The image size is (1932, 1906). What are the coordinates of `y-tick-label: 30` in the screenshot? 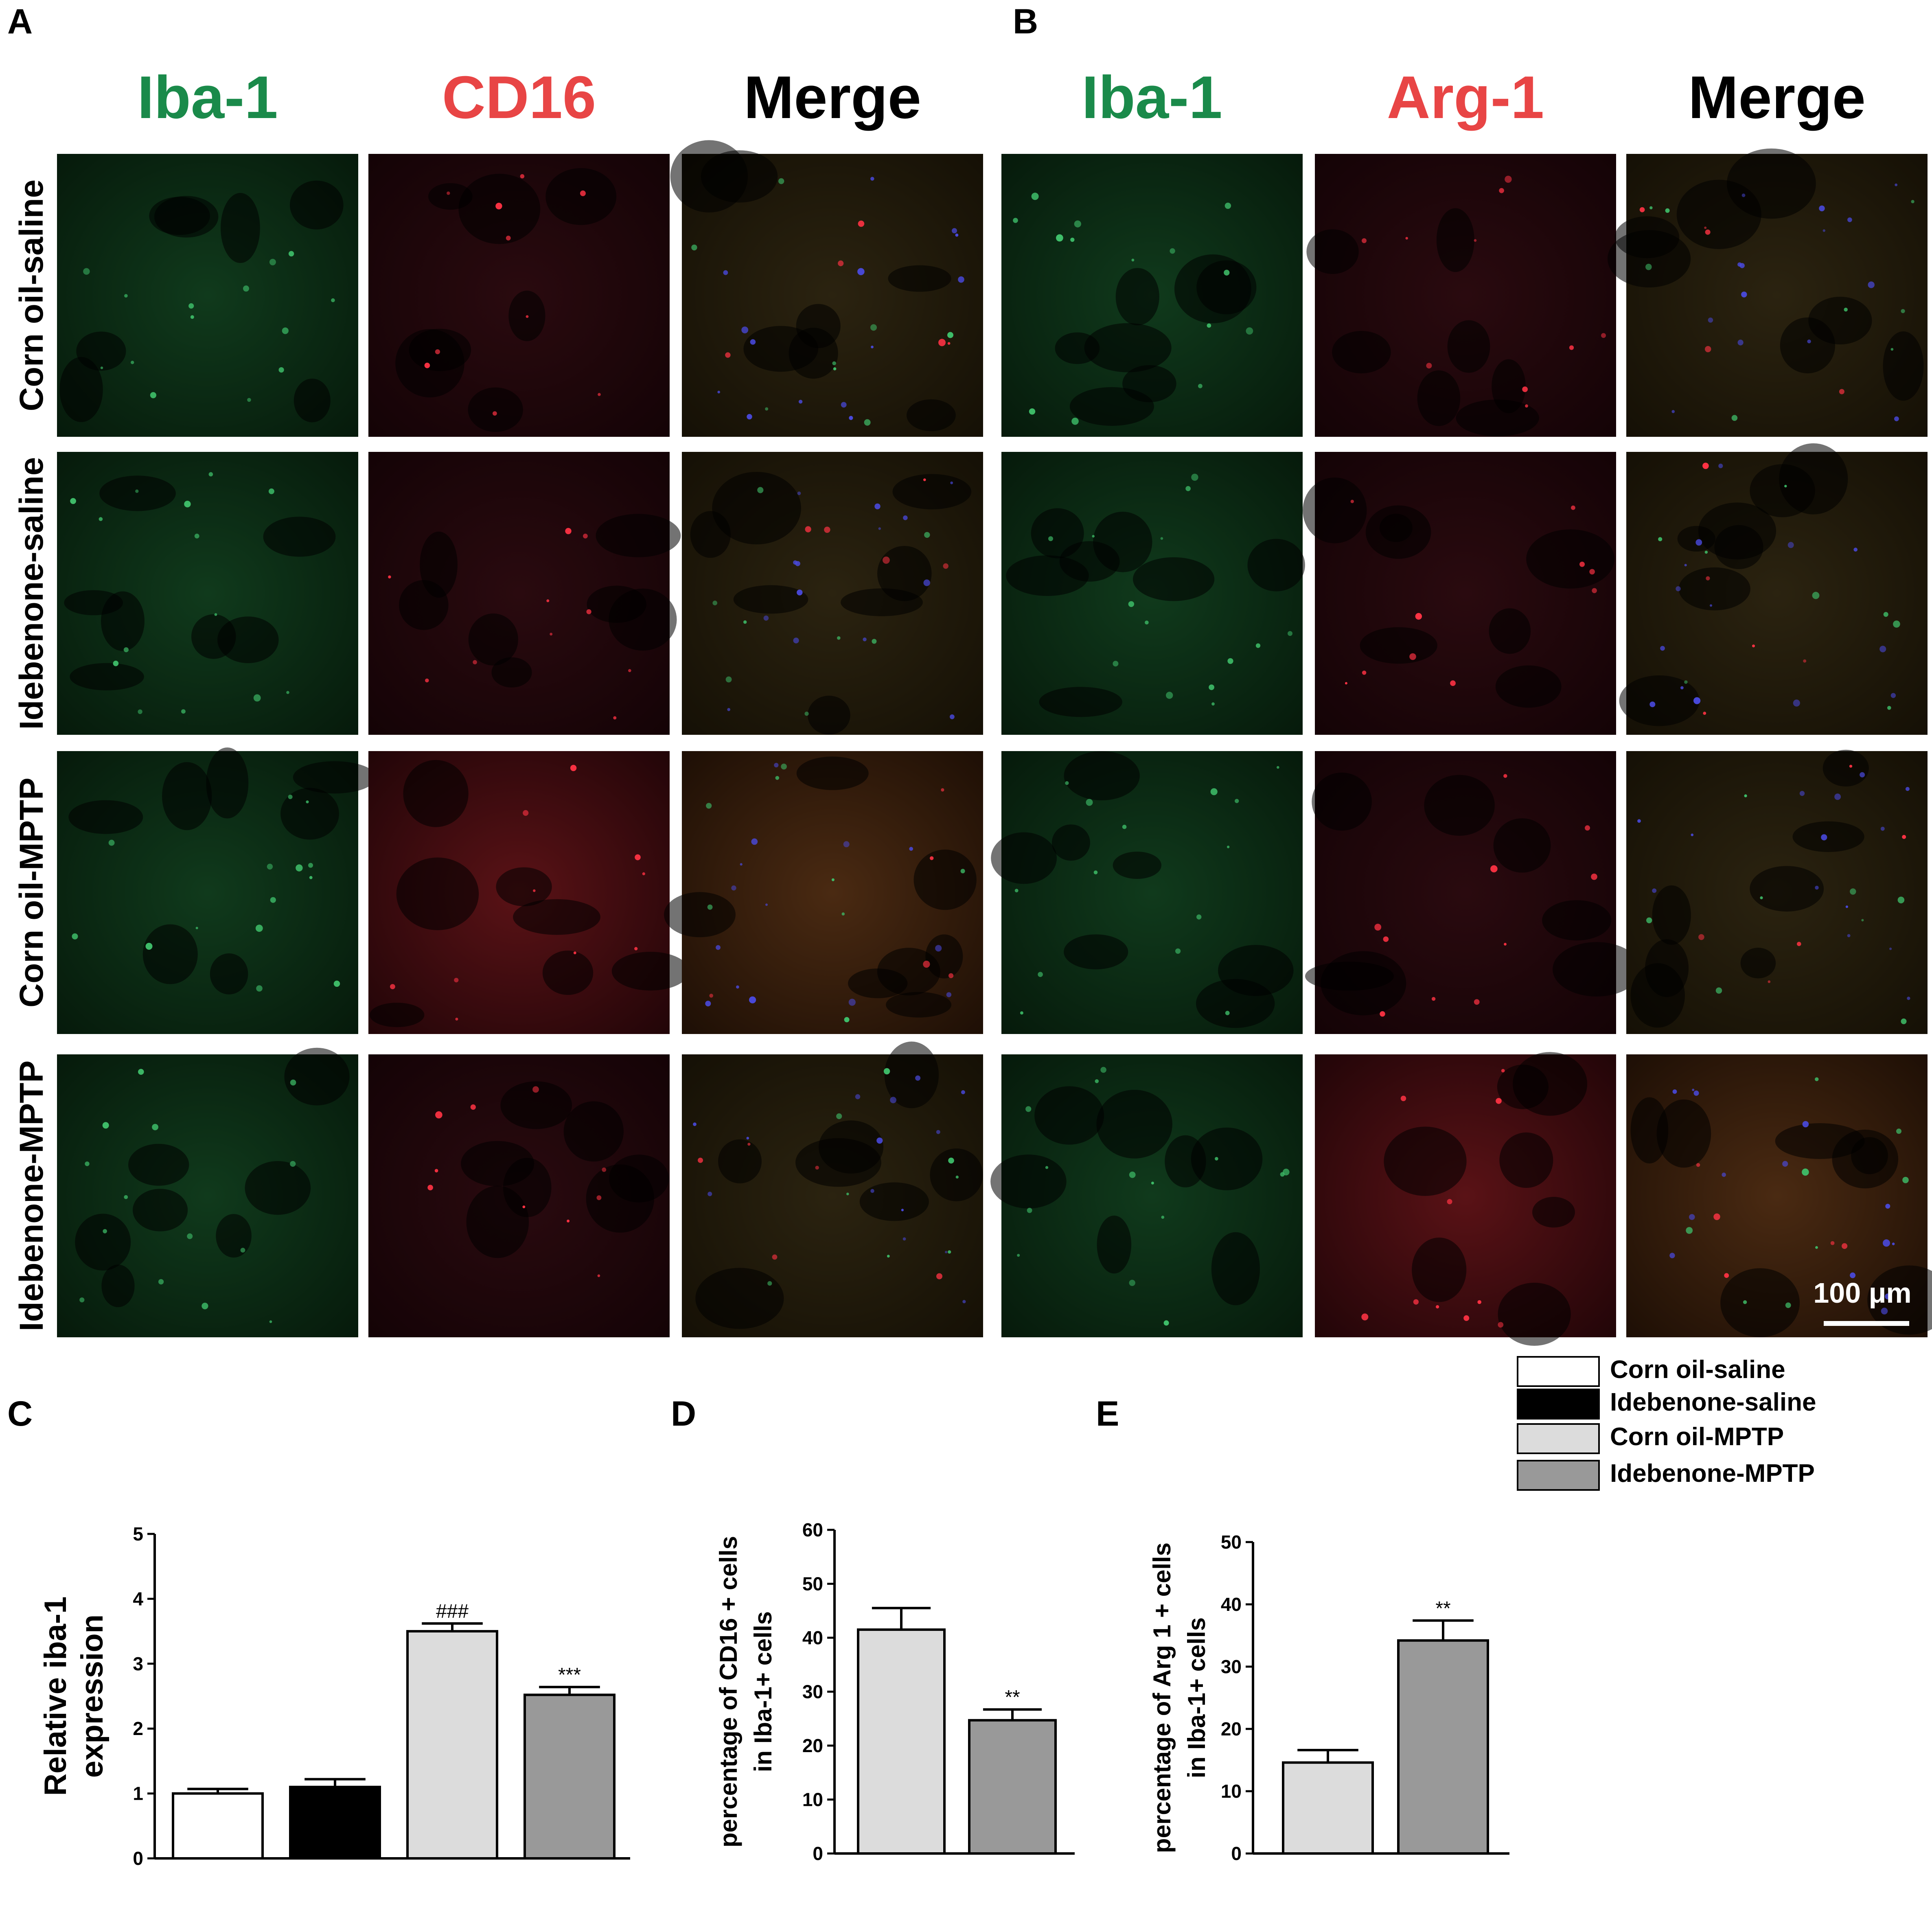 It's located at (1231, 1666).